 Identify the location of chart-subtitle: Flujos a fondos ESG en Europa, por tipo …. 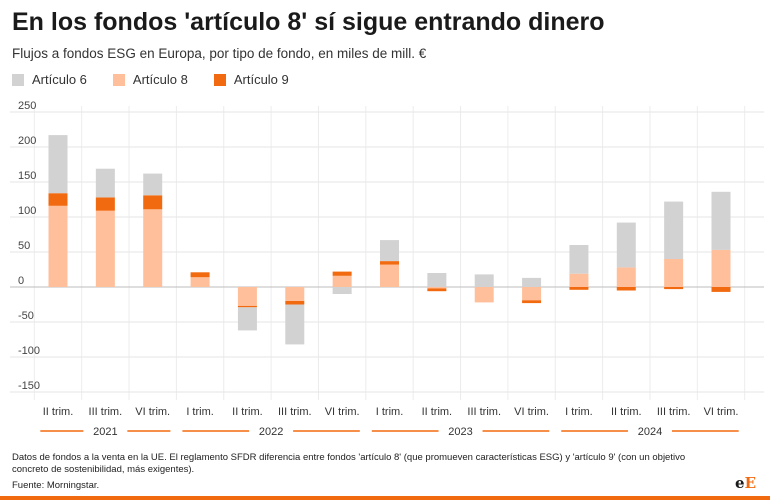
(219, 53).